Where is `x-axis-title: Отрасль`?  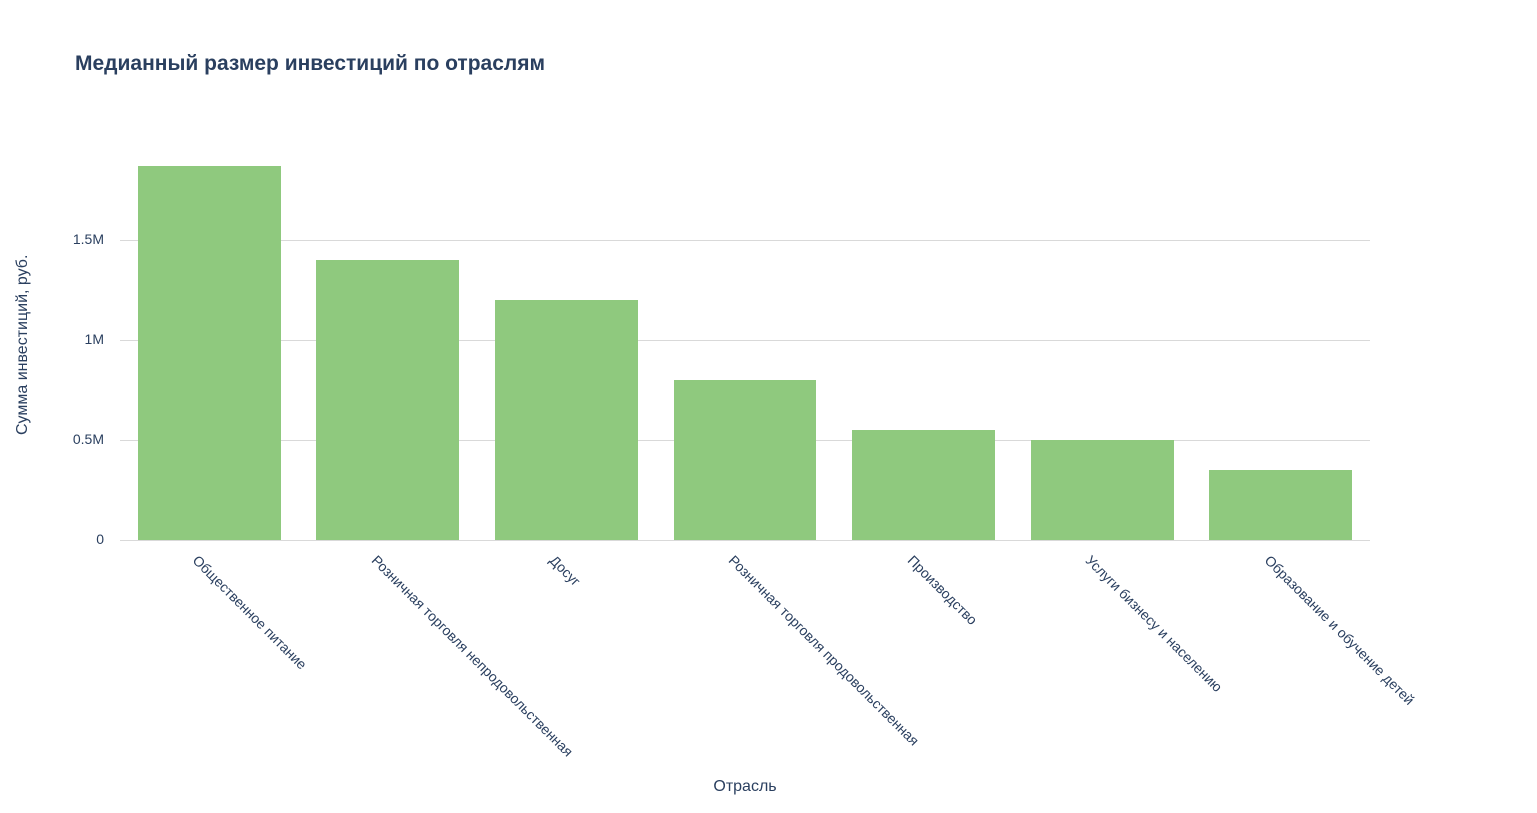
x-axis-title: Отрасль is located at coordinates (745, 786).